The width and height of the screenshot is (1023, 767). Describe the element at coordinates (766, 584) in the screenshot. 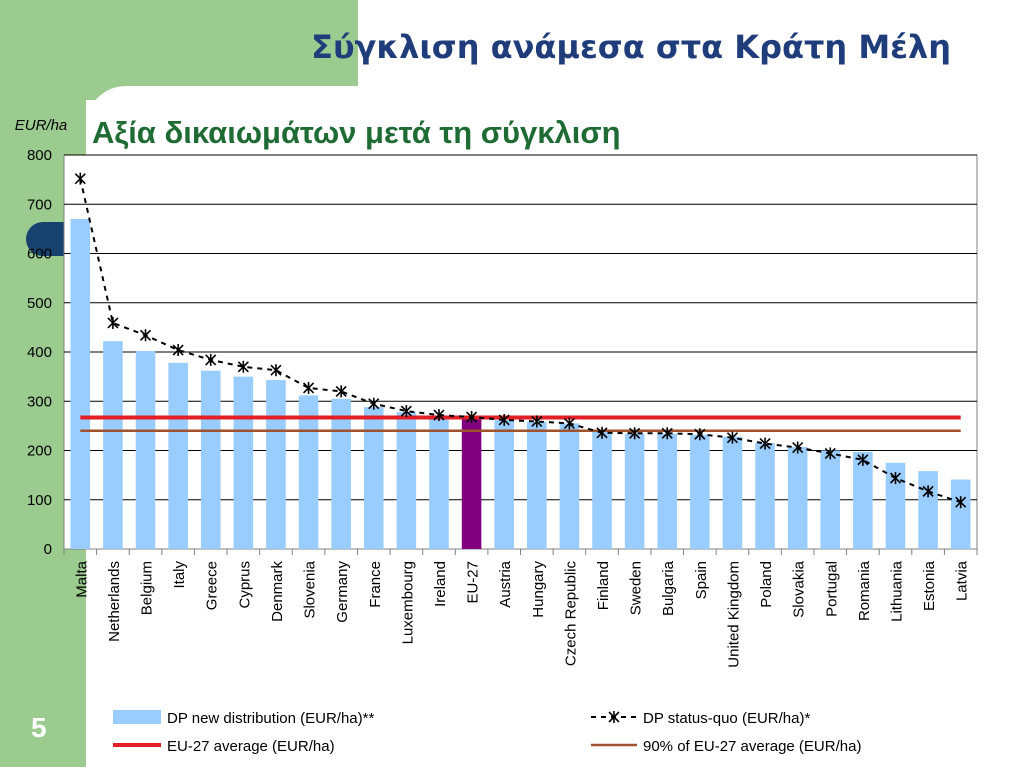

I see `x-tick-label: Poland` at that location.